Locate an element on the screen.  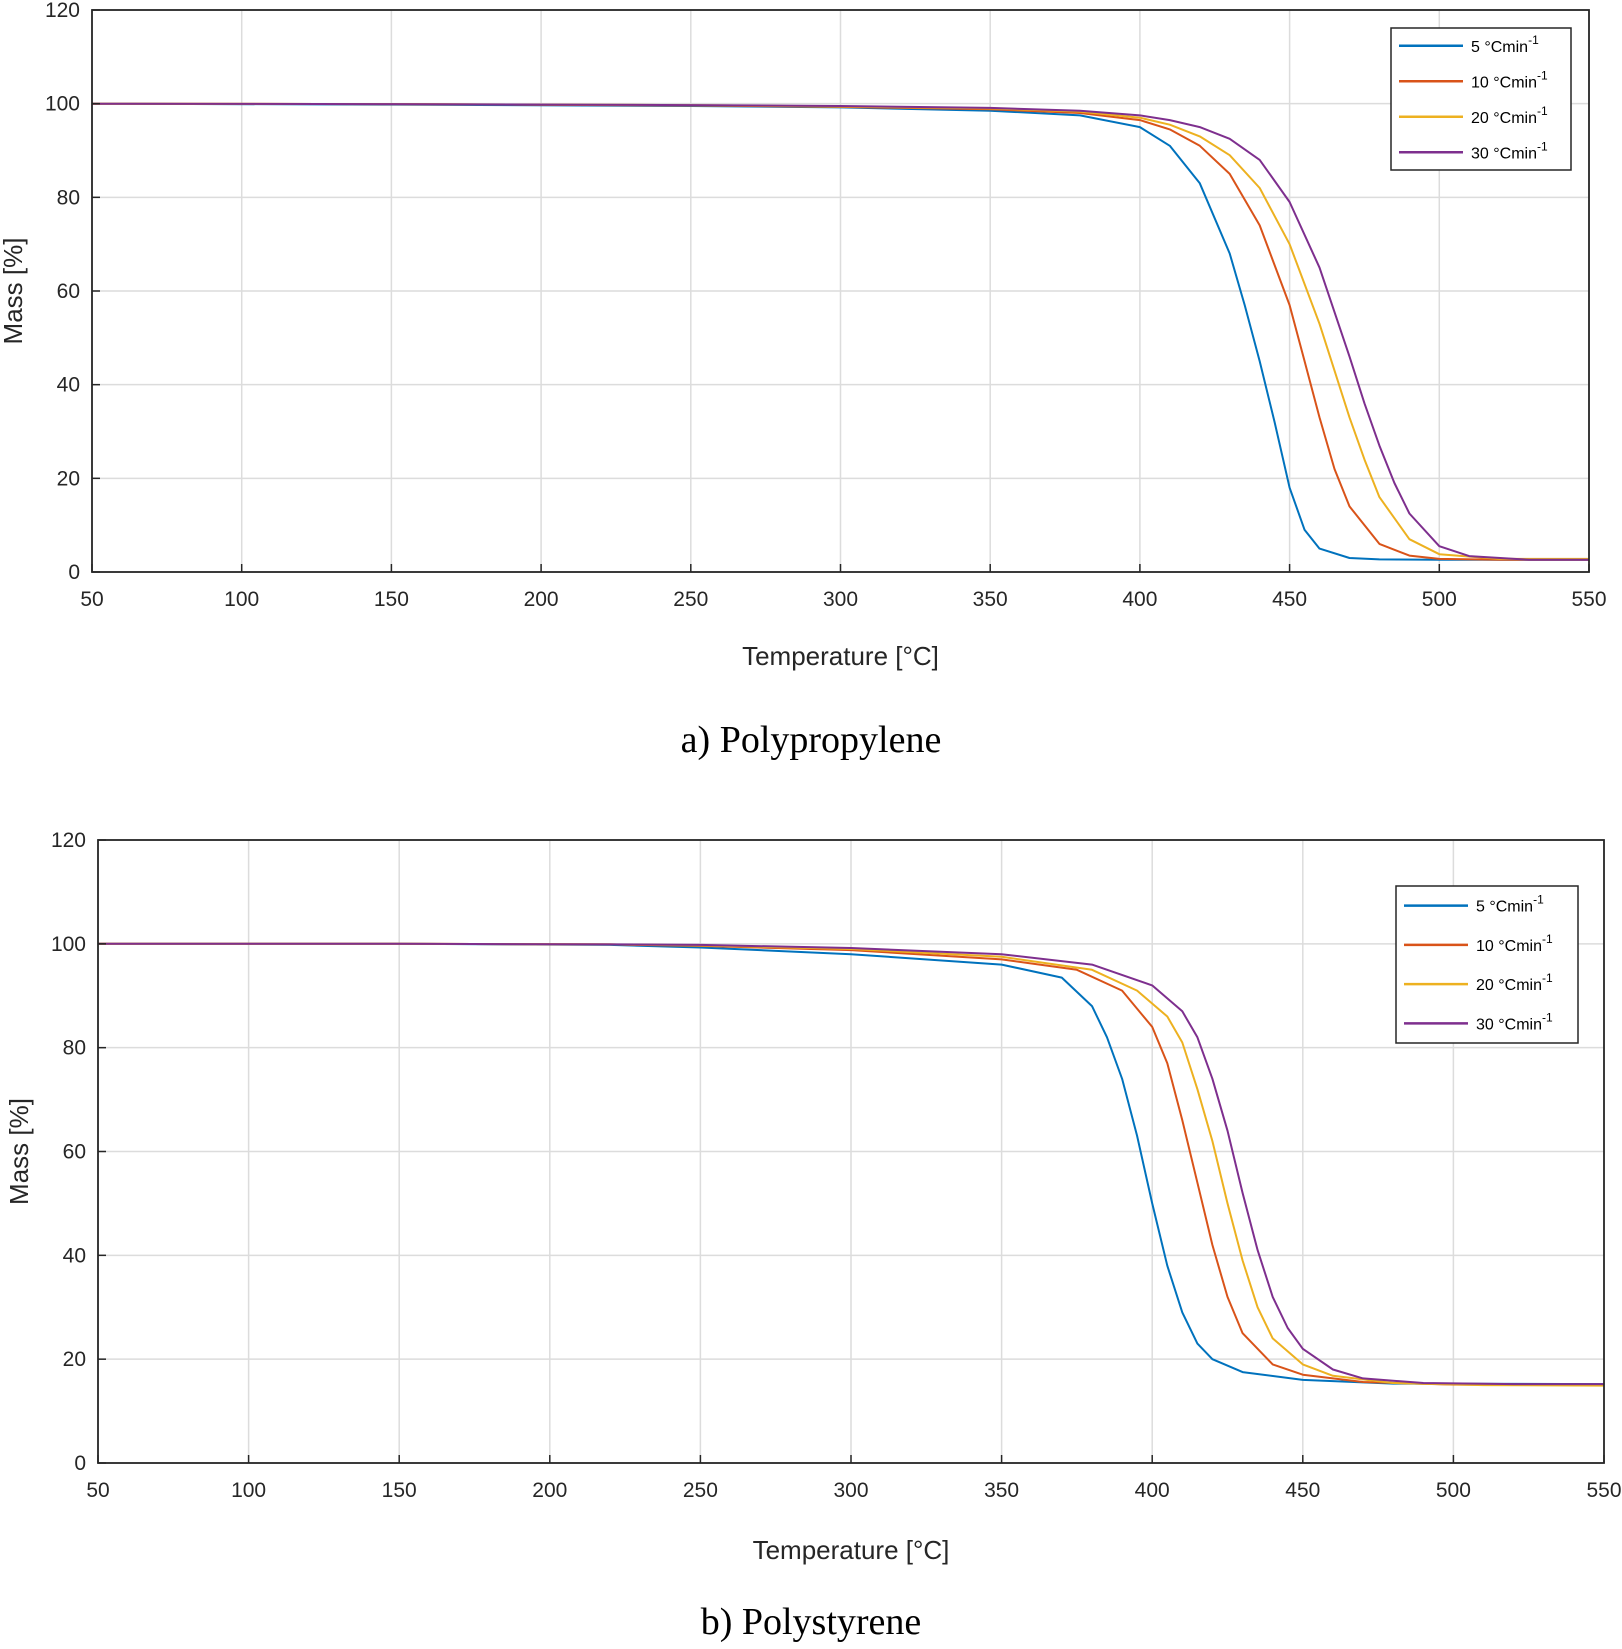
caption-polypropylene: a) Polypropylene is located at coordinates (811, 740).